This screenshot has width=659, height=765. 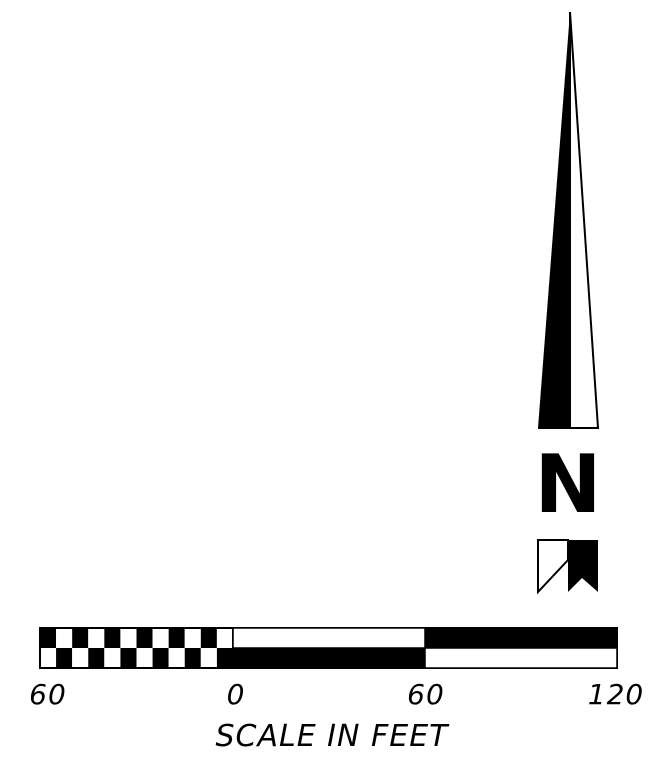 I want to click on scale-bar, so click(x=328, y=648).